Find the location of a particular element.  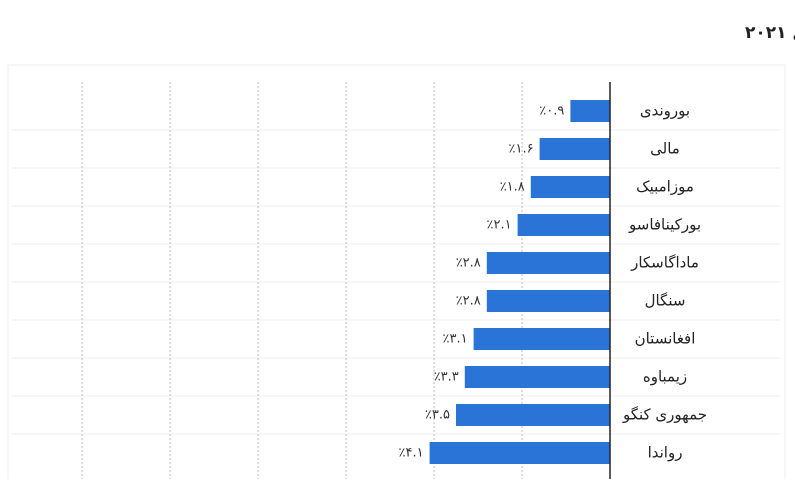

value-label: ٪۴.۱ is located at coordinates (411, 453).